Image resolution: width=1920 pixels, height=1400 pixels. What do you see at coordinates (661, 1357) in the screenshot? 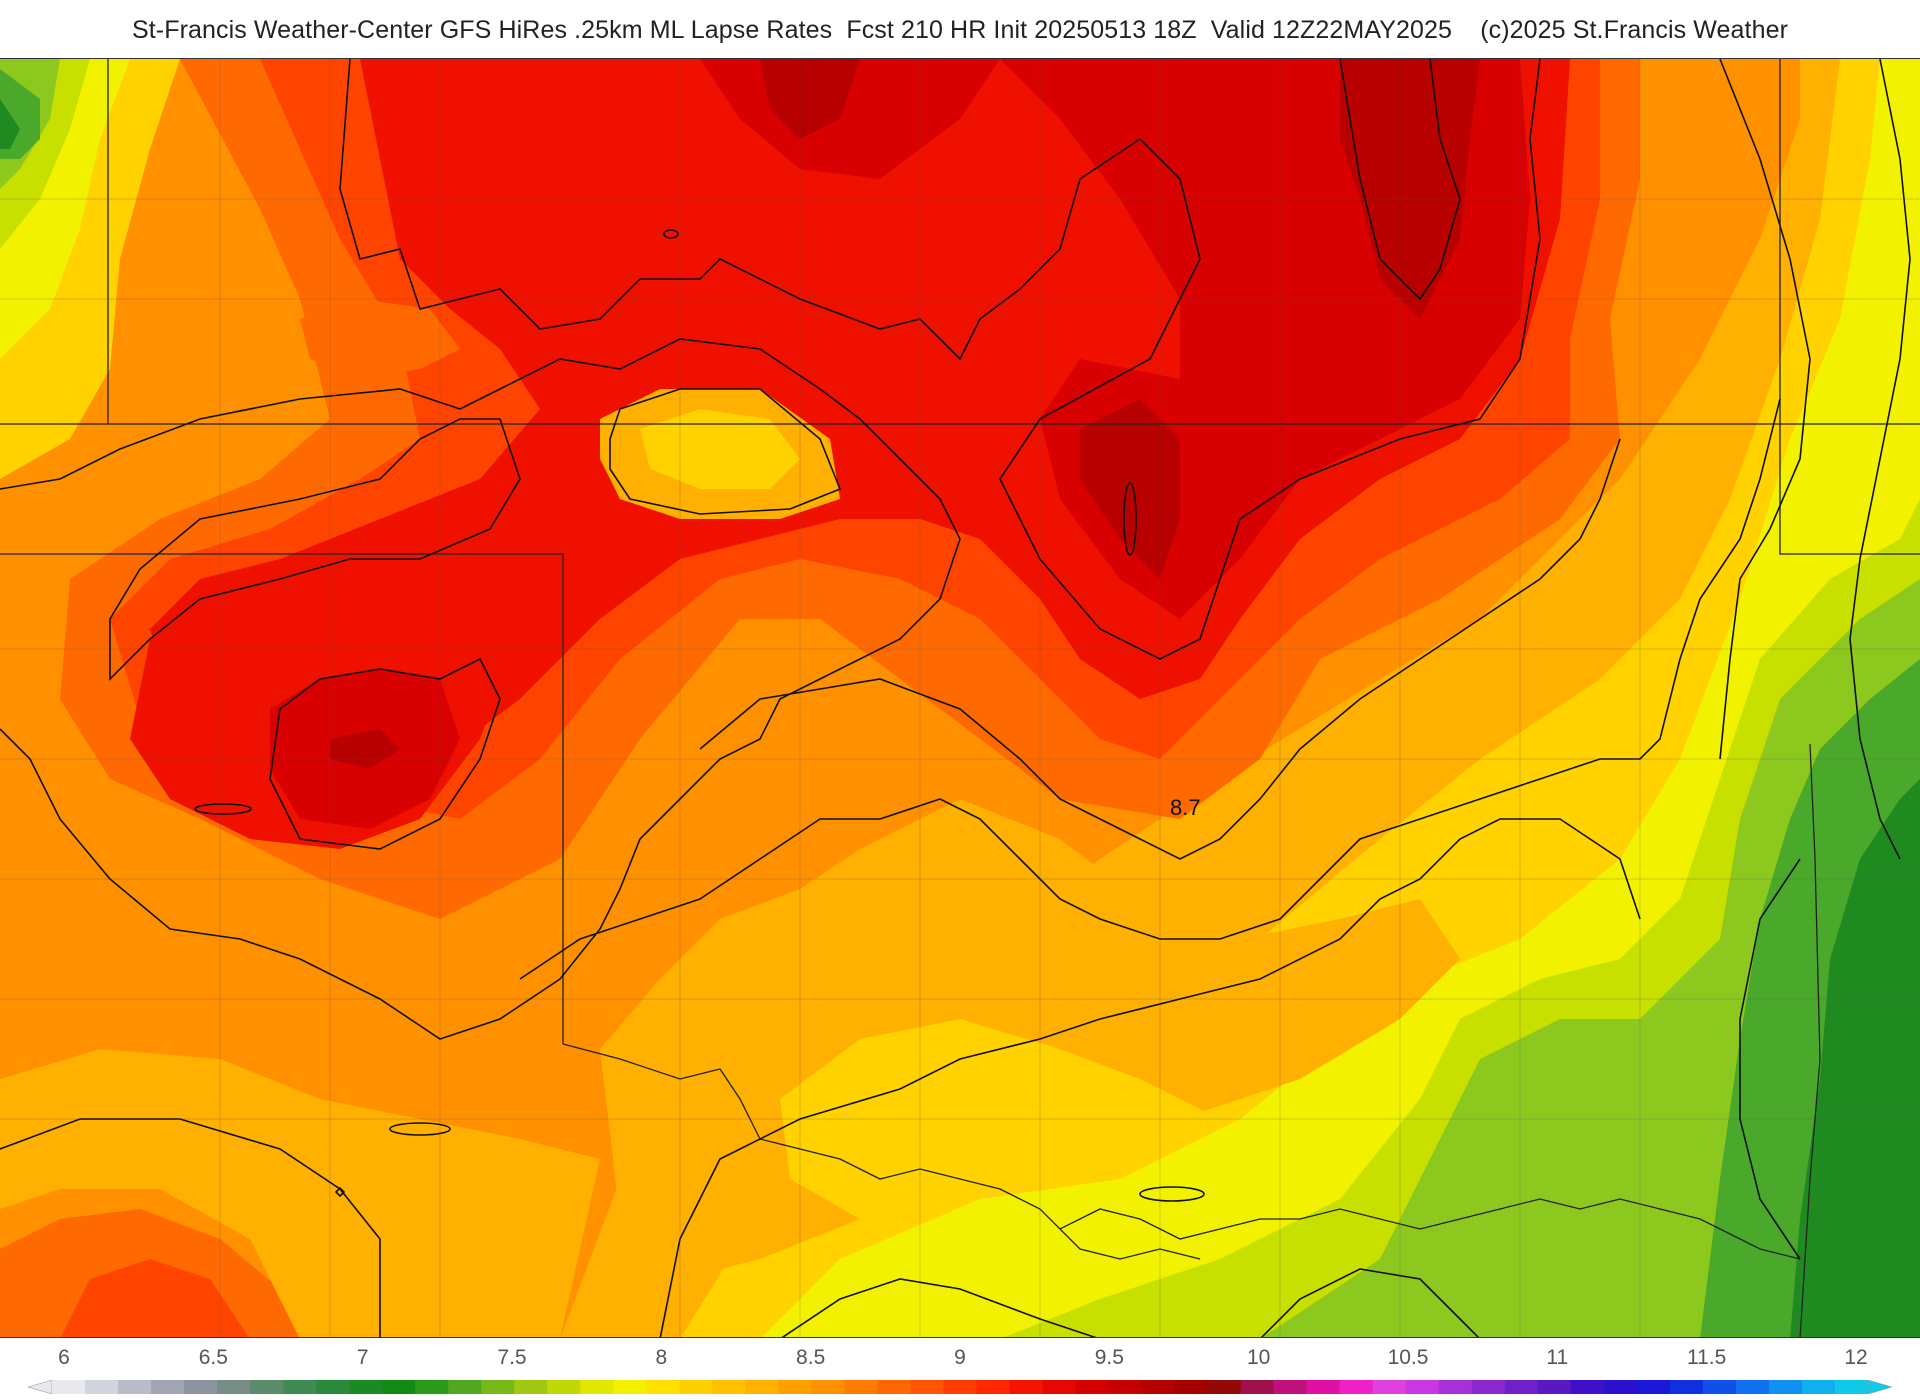
I see `legend-tick-label: 8` at bounding box center [661, 1357].